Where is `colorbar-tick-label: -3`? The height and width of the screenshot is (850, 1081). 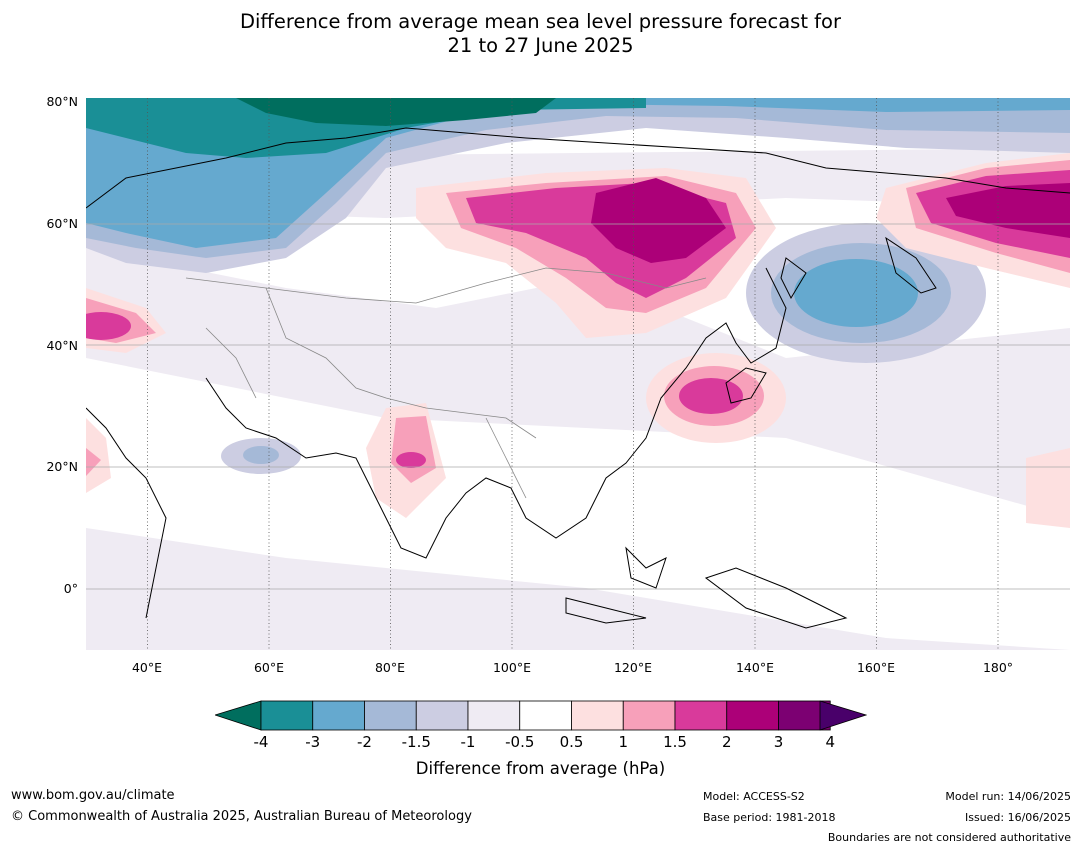 colorbar-tick-label: -3 is located at coordinates (313, 742).